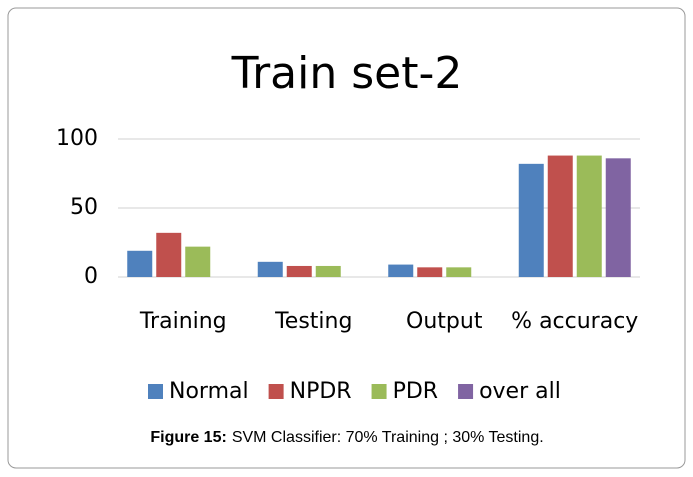 This screenshot has height=477, width=693. What do you see at coordinates (183, 321) in the screenshot?
I see `x-tick-label: Training` at bounding box center [183, 321].